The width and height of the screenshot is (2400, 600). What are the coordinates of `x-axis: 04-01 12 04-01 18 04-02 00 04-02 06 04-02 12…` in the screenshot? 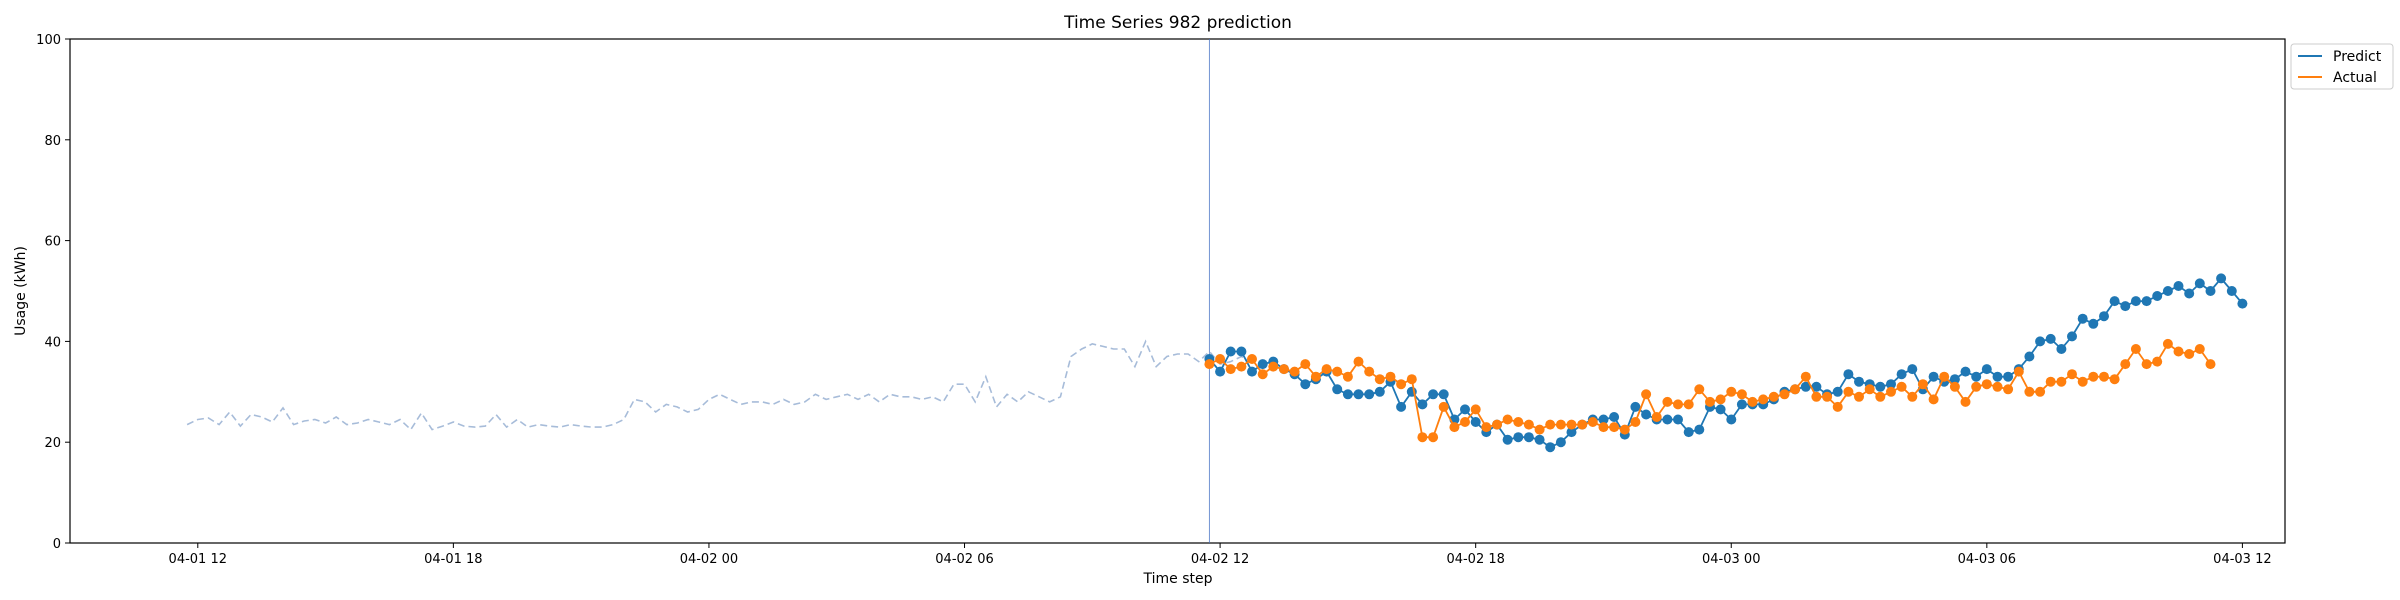 It's located at (1220, 555).